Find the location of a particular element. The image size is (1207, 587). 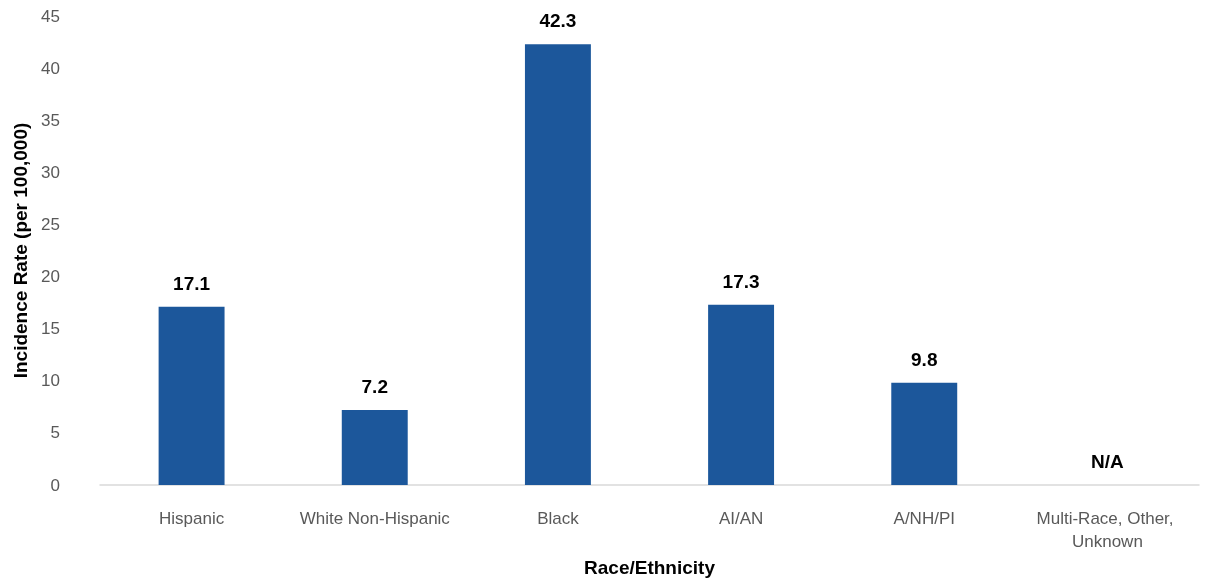

y-tick-label: 45 is located at coordinates (50, 16).